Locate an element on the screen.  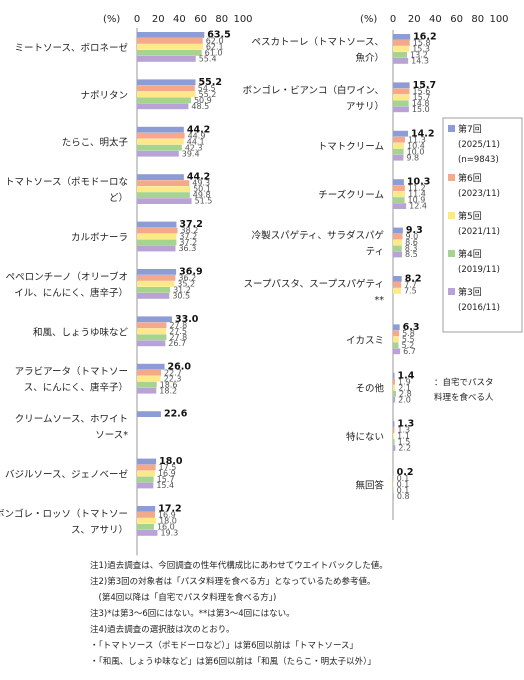
category-label: ナポリタン is located at coordinates (104, 95).